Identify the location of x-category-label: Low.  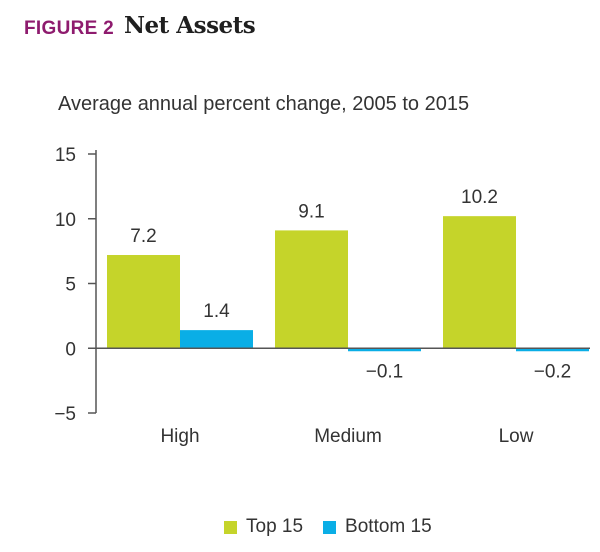
(516, 436).